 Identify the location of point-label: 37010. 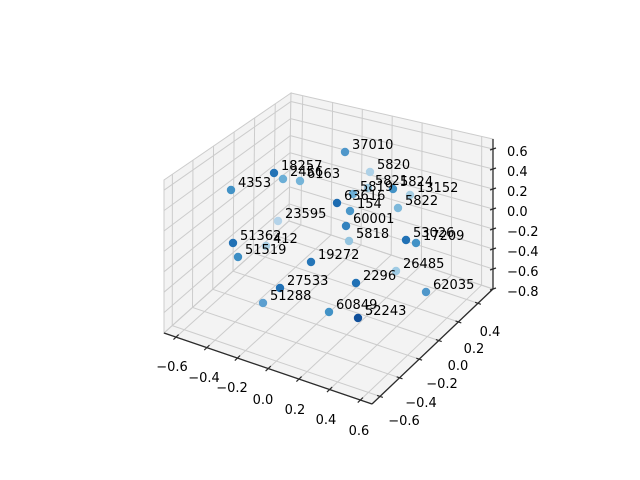
(372, 145).